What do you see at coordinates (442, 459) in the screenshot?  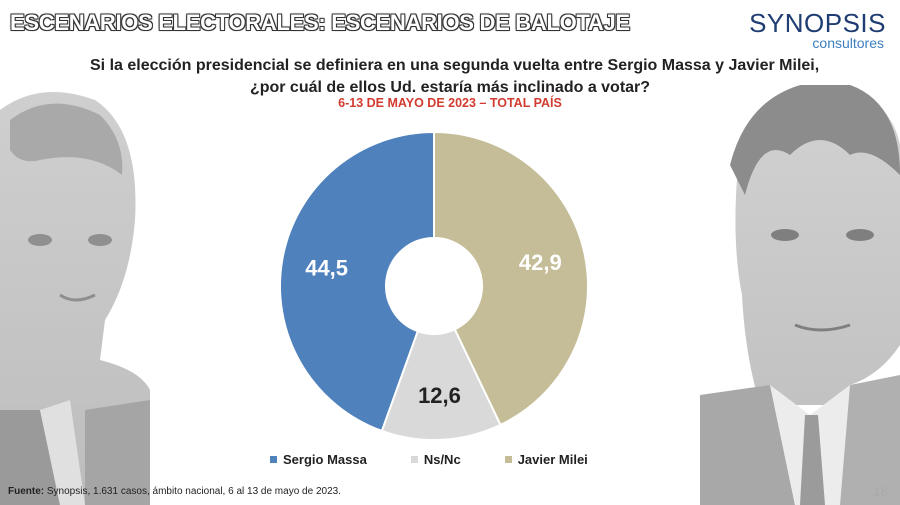 I see `legend-label: Ns/Nc` at bounding box center [442, 459].